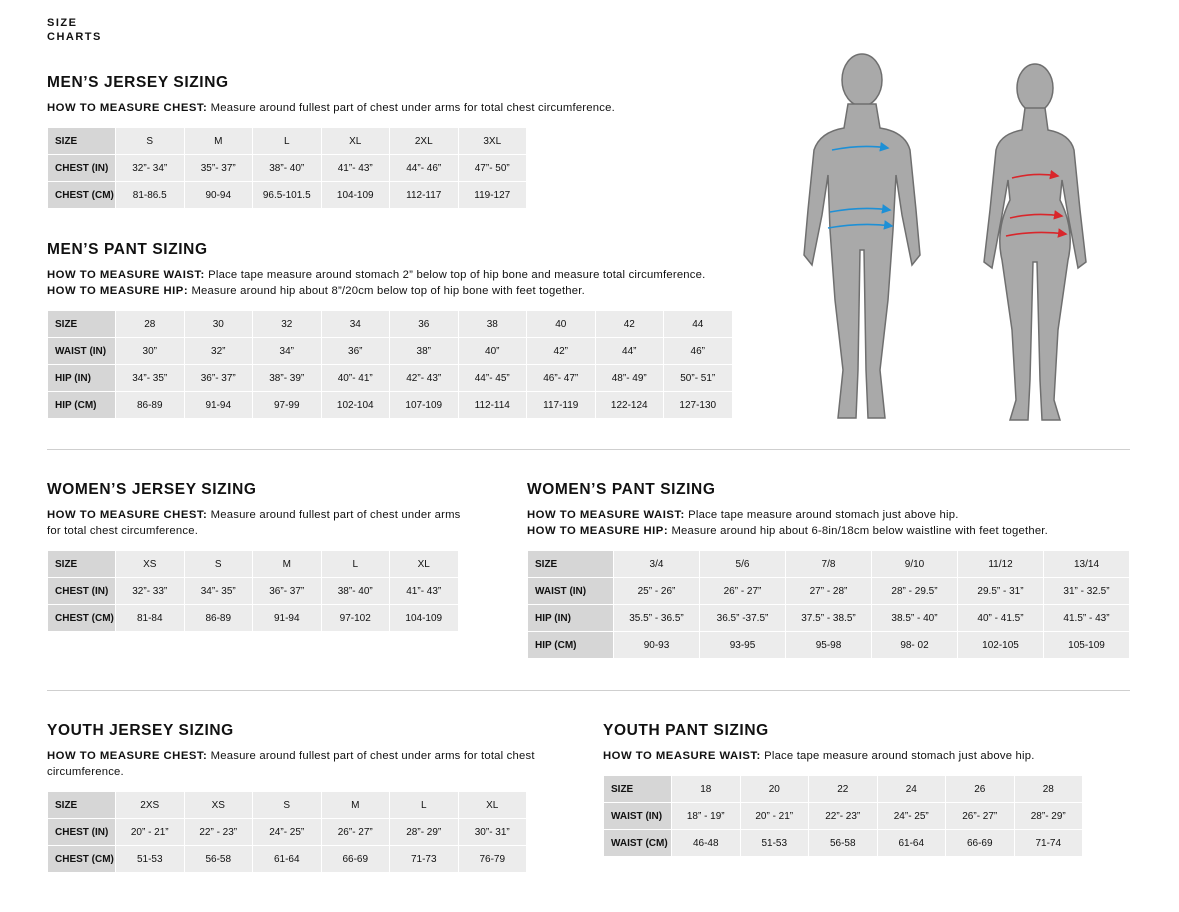 The image size is (1179, 912). I want to click on table-cell: 32”- 33”, so click(150, 591).